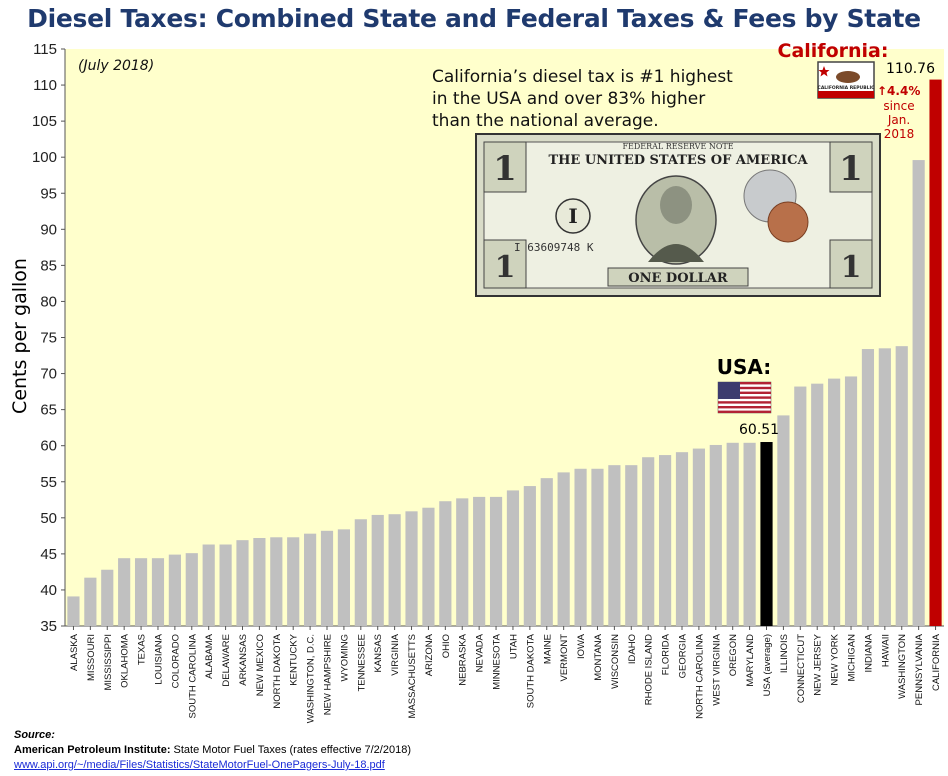 The height and width of the screenshot is (776, 948). Describe the element at coordinates (45, 49) in the screenshot. I see `y-tick-label: 115` at that location.